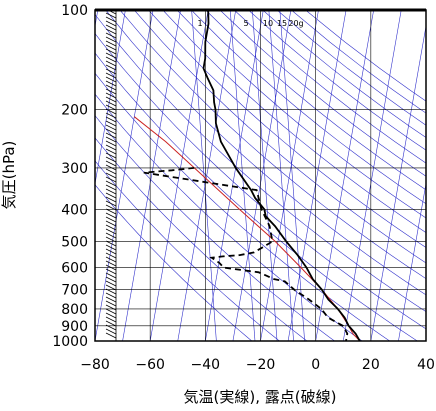 The width and height of the screenshot is (436, 411). Describe the element at coordinates (426, 365) in the screenshot. I see `x-tick-label: 40` at that location.